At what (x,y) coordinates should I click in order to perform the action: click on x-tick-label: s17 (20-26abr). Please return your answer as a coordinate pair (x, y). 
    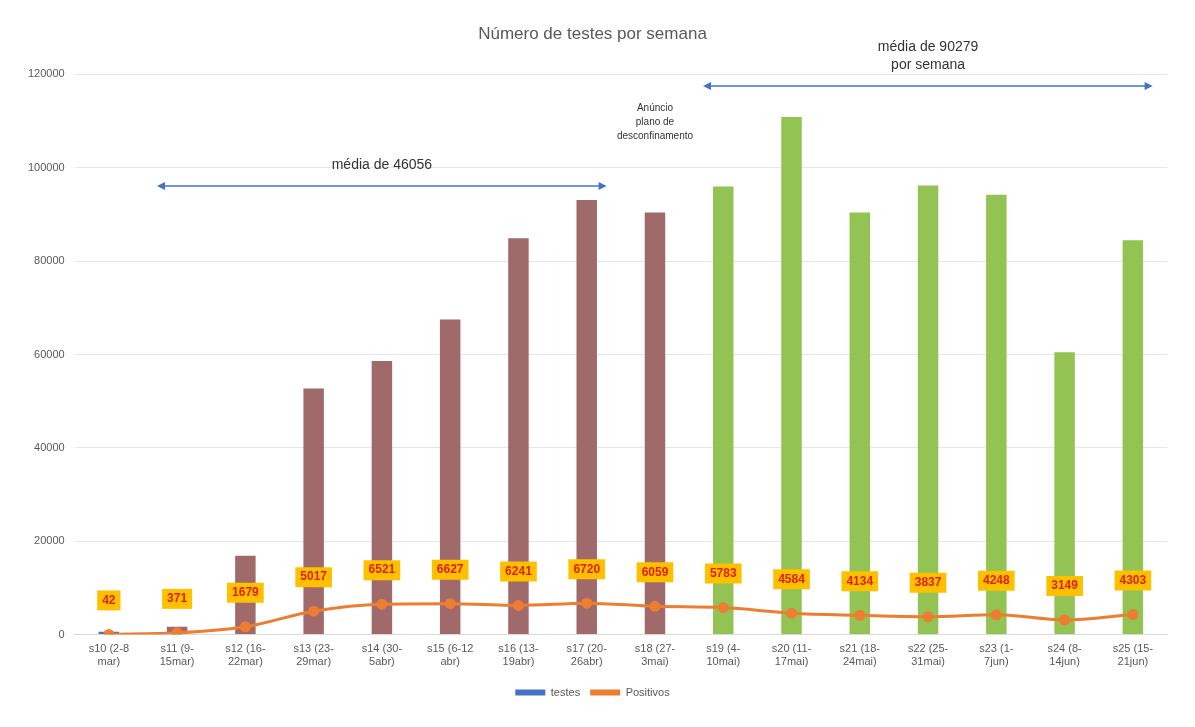
    Looking at the image, I should click on (587, 655).